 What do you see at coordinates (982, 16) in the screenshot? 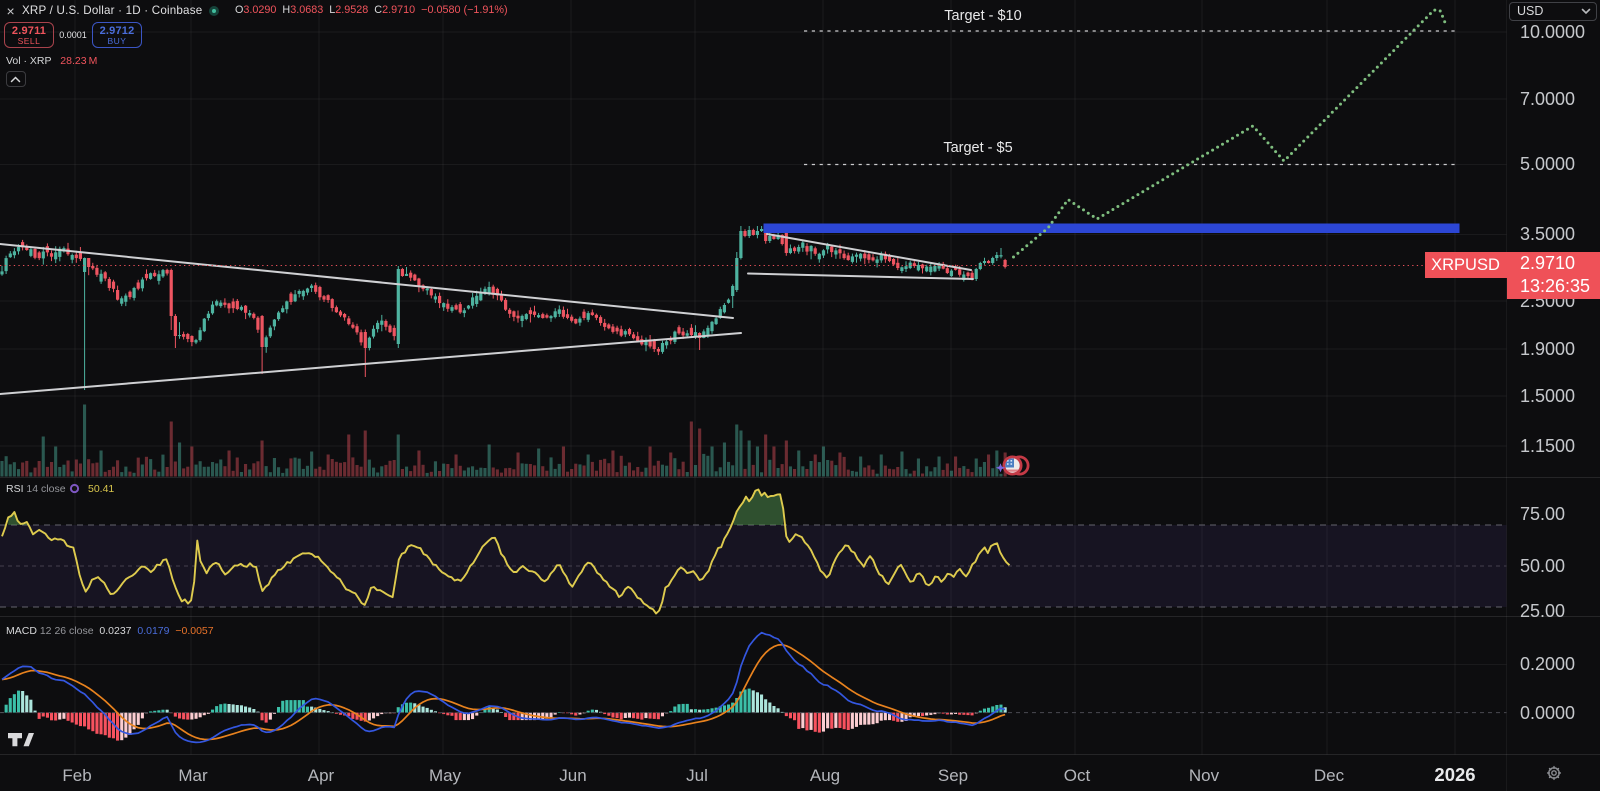
I see `svg-text: Target - $10` at bounding box center [982, 16].